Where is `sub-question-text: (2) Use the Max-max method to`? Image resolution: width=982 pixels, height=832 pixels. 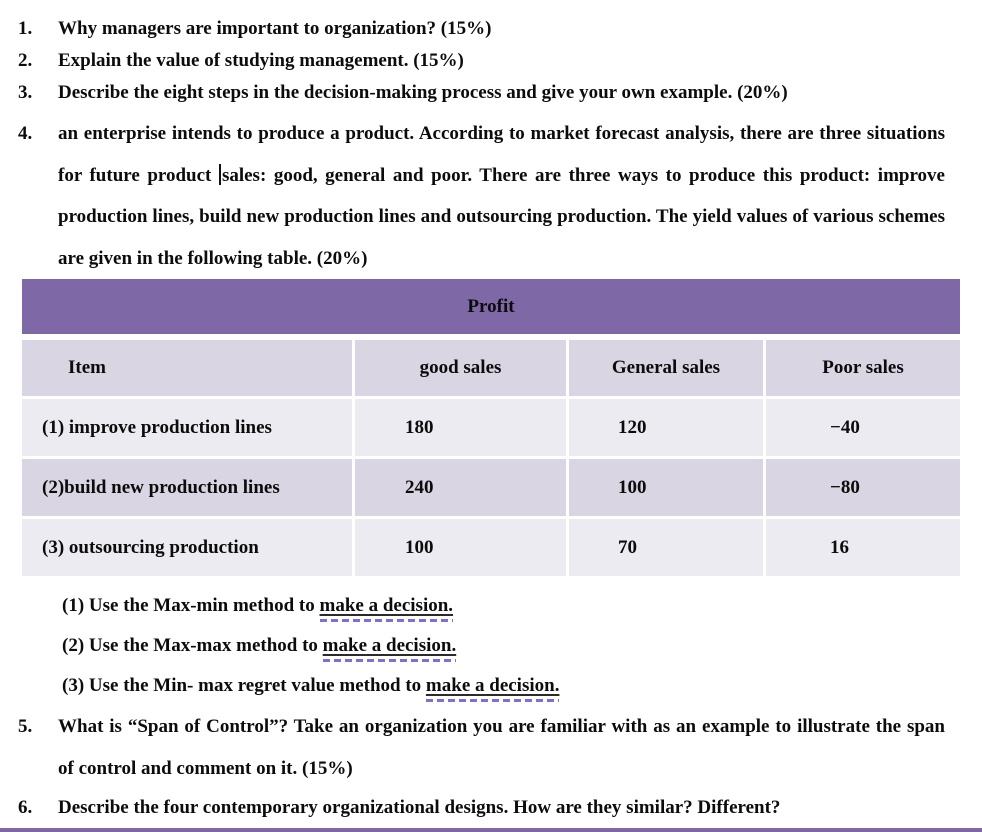 sub-question-text: (2) Use the Max-max method to is located at coordinates (192, 645).